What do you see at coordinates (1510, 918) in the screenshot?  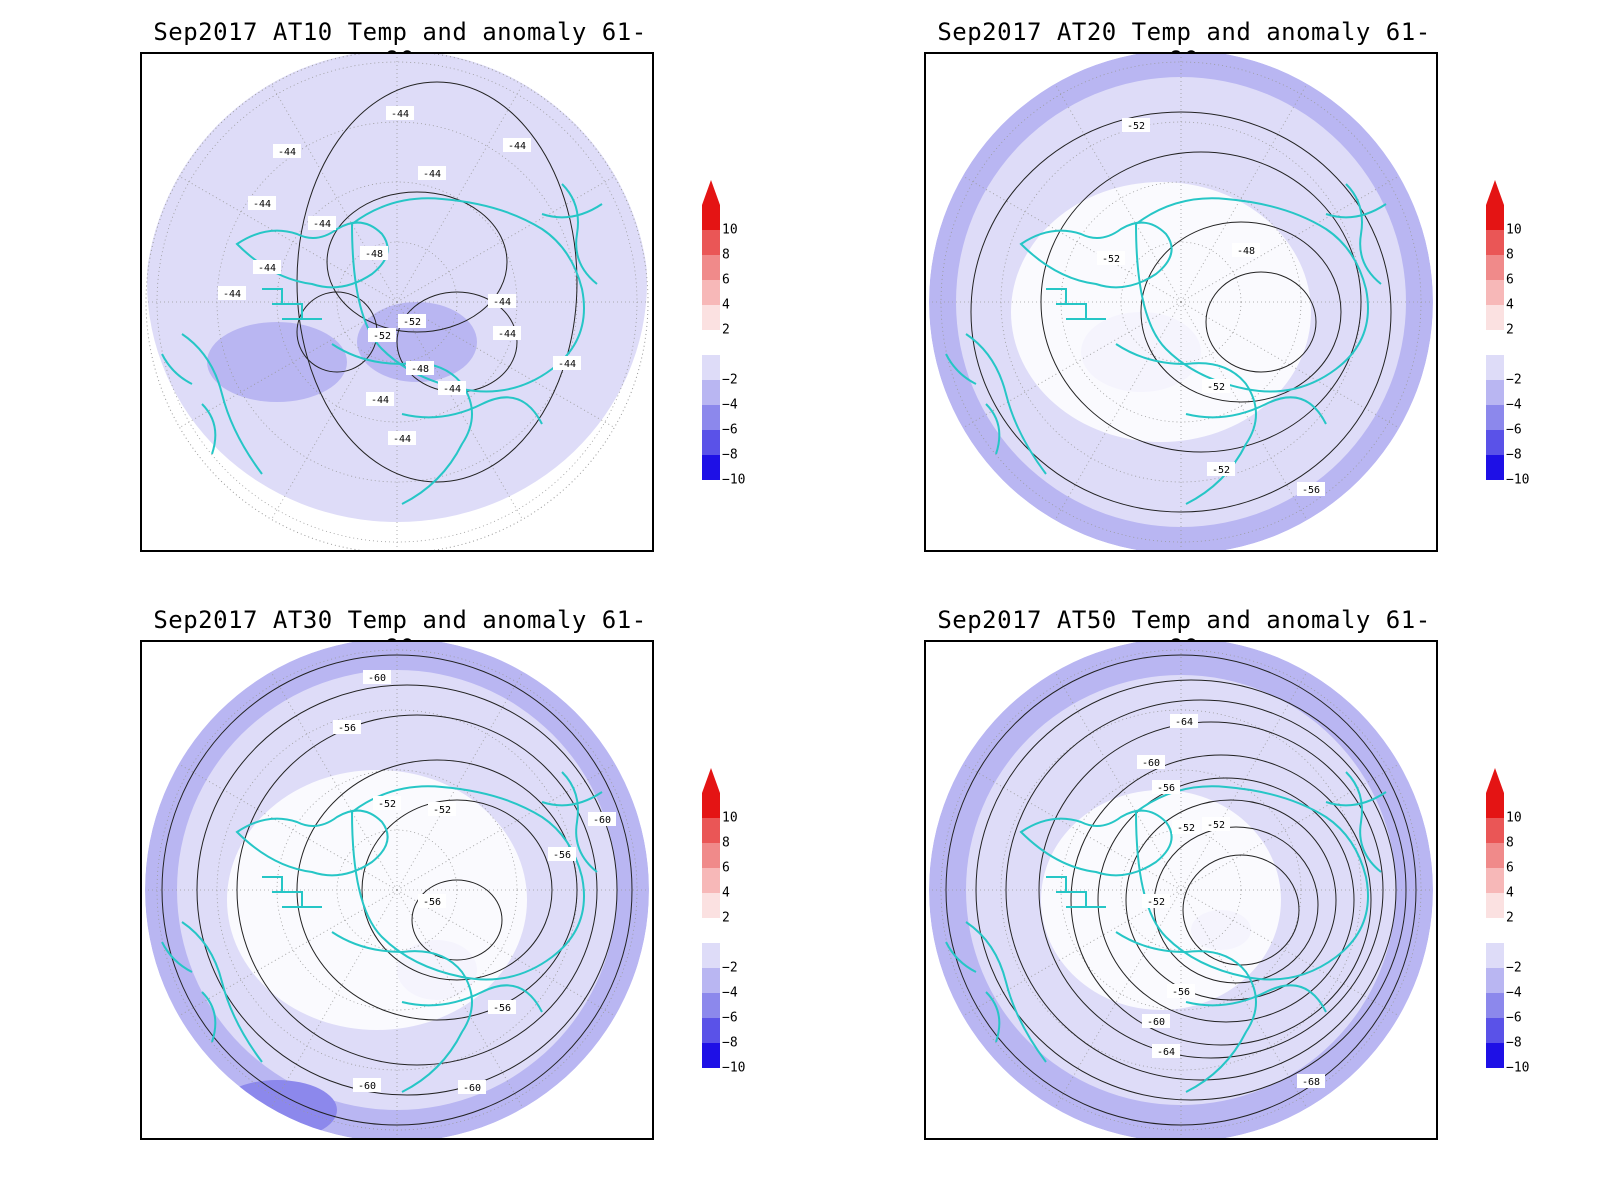 I see `colorbar-tick-label: 2` at bounding box center [1510, 918].